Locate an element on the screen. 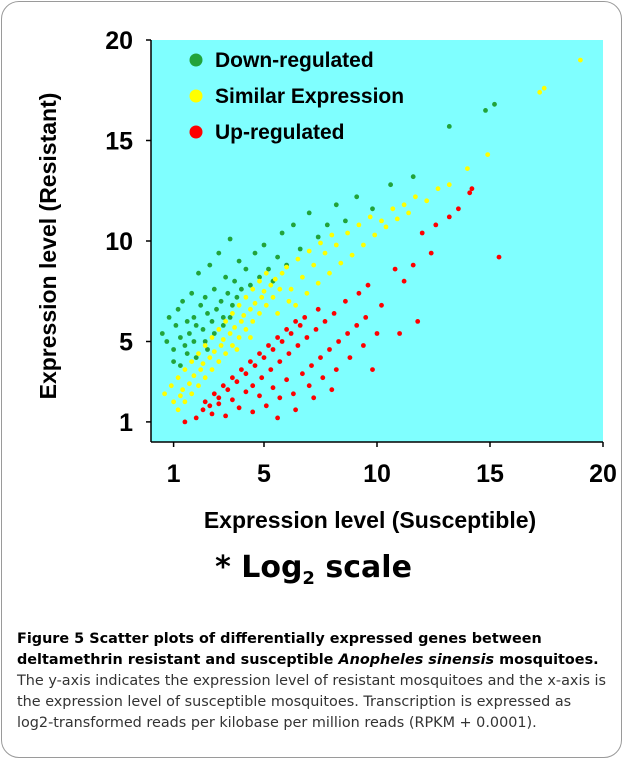 The width and height of the screenshot is (627, 763). caption-title-end: mosquitoes. is located at coordinates (546, 660).